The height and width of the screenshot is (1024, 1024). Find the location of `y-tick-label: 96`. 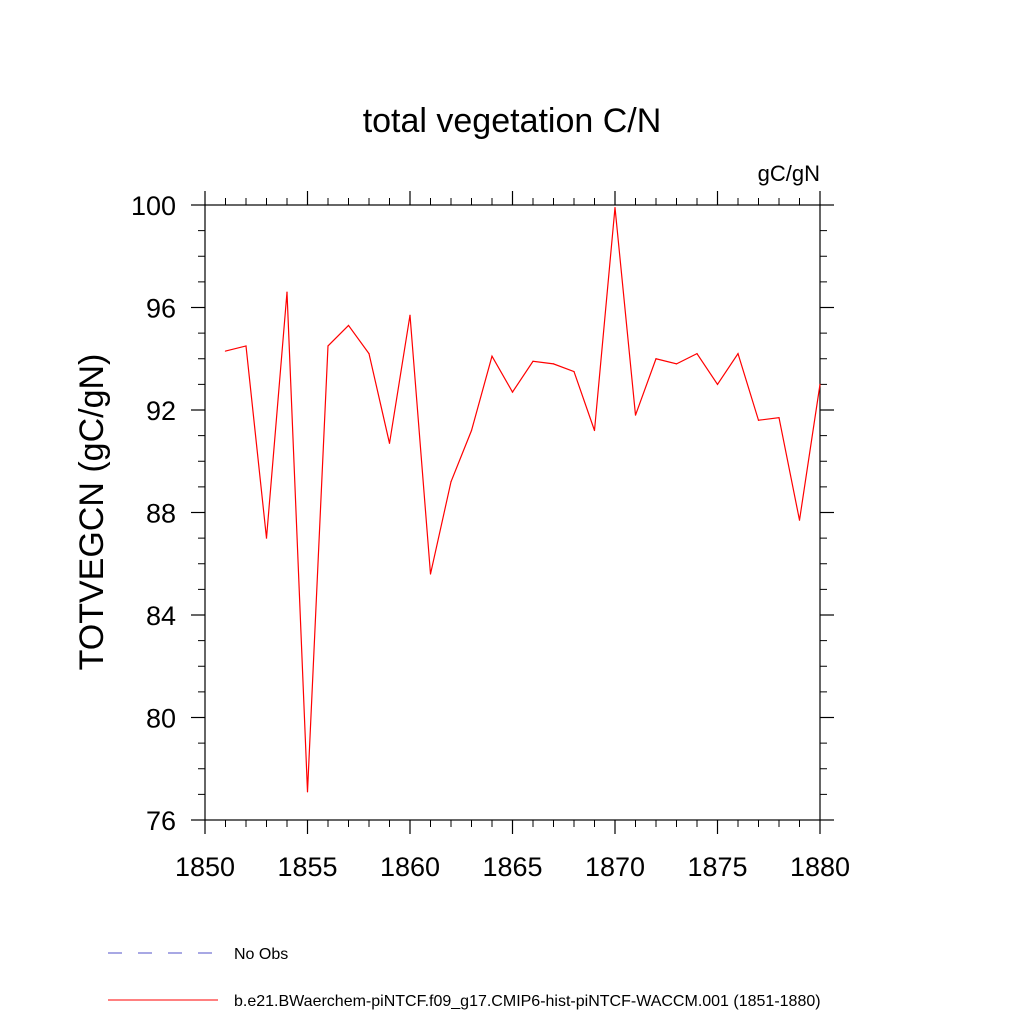

y-tick-label: 96 is located at coordinates (161, 309).